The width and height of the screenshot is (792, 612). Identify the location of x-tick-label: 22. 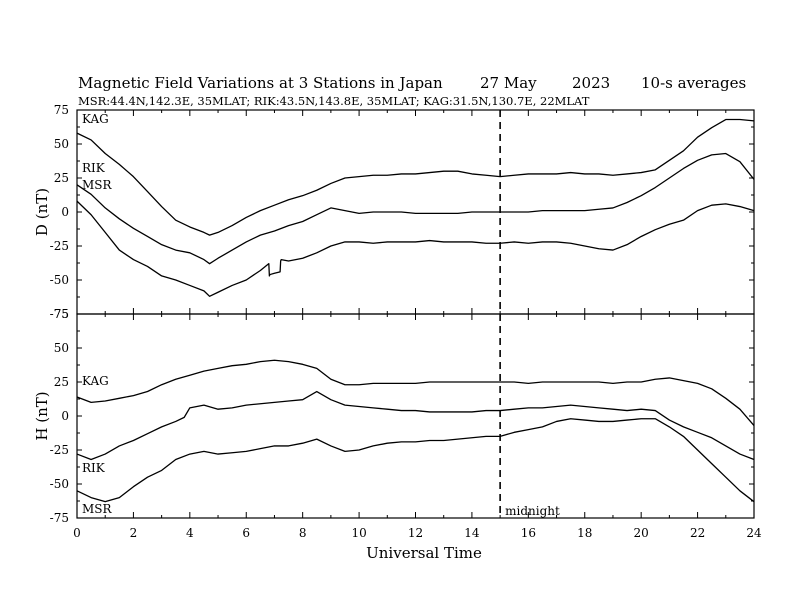
(697, 533).